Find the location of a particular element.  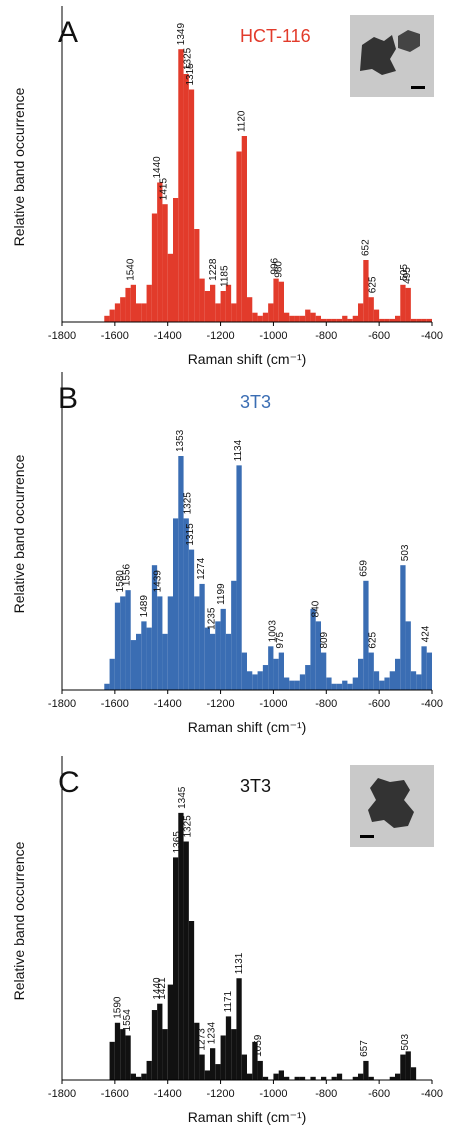

peak-label: 659 is located at coordinates (364, 568).